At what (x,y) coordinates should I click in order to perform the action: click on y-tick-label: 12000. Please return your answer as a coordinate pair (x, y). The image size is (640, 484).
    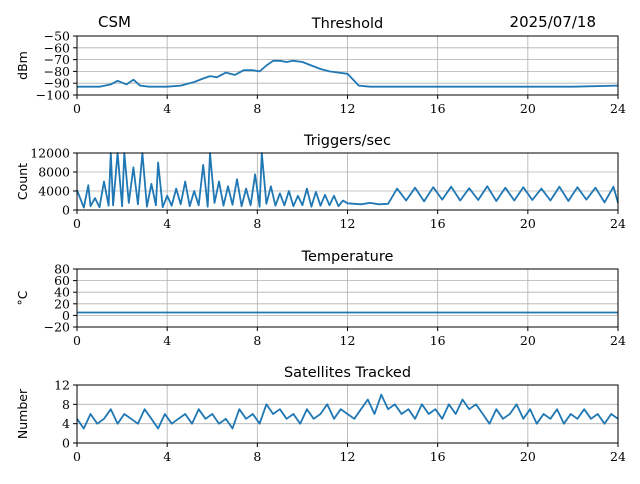
    Looking at the image, I should click on (50, 153).